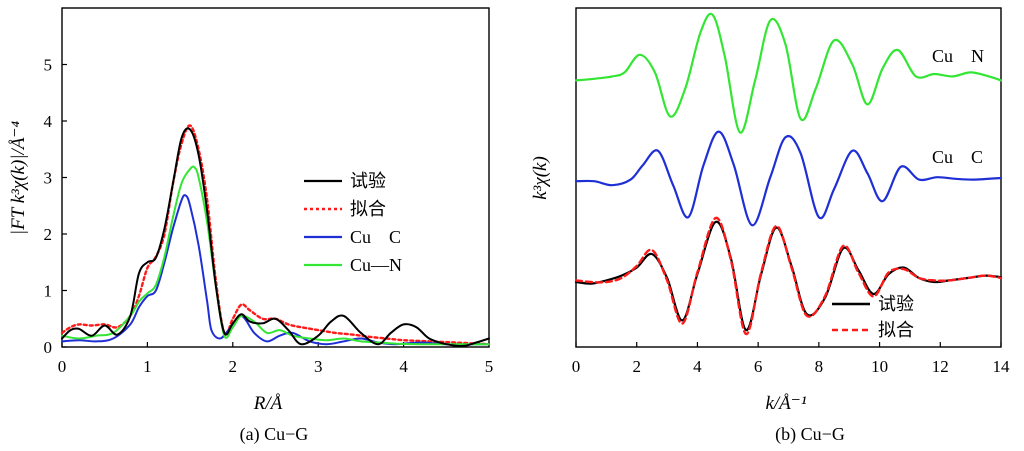 Image resolution: width=1024 pixels, height=451 pixels. Describe the element at coordinates (940, 366) in the screenshot. I see `x-tick-label-b: 12` at that location.